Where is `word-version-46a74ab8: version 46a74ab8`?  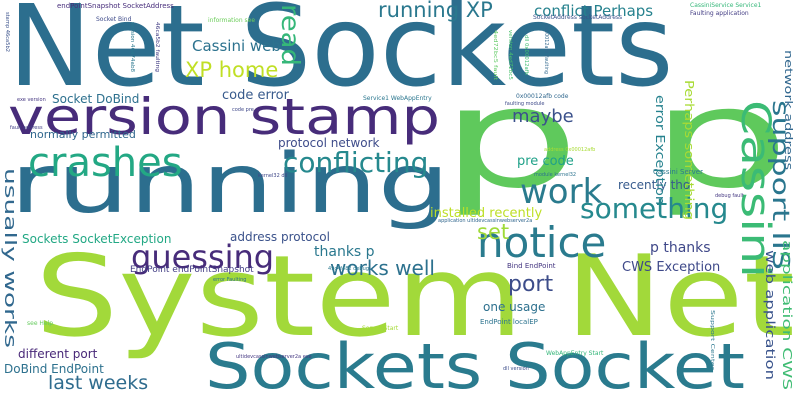
word-version-46a74ab8: version 46a74ab8 is located at coordinates (132, 47).